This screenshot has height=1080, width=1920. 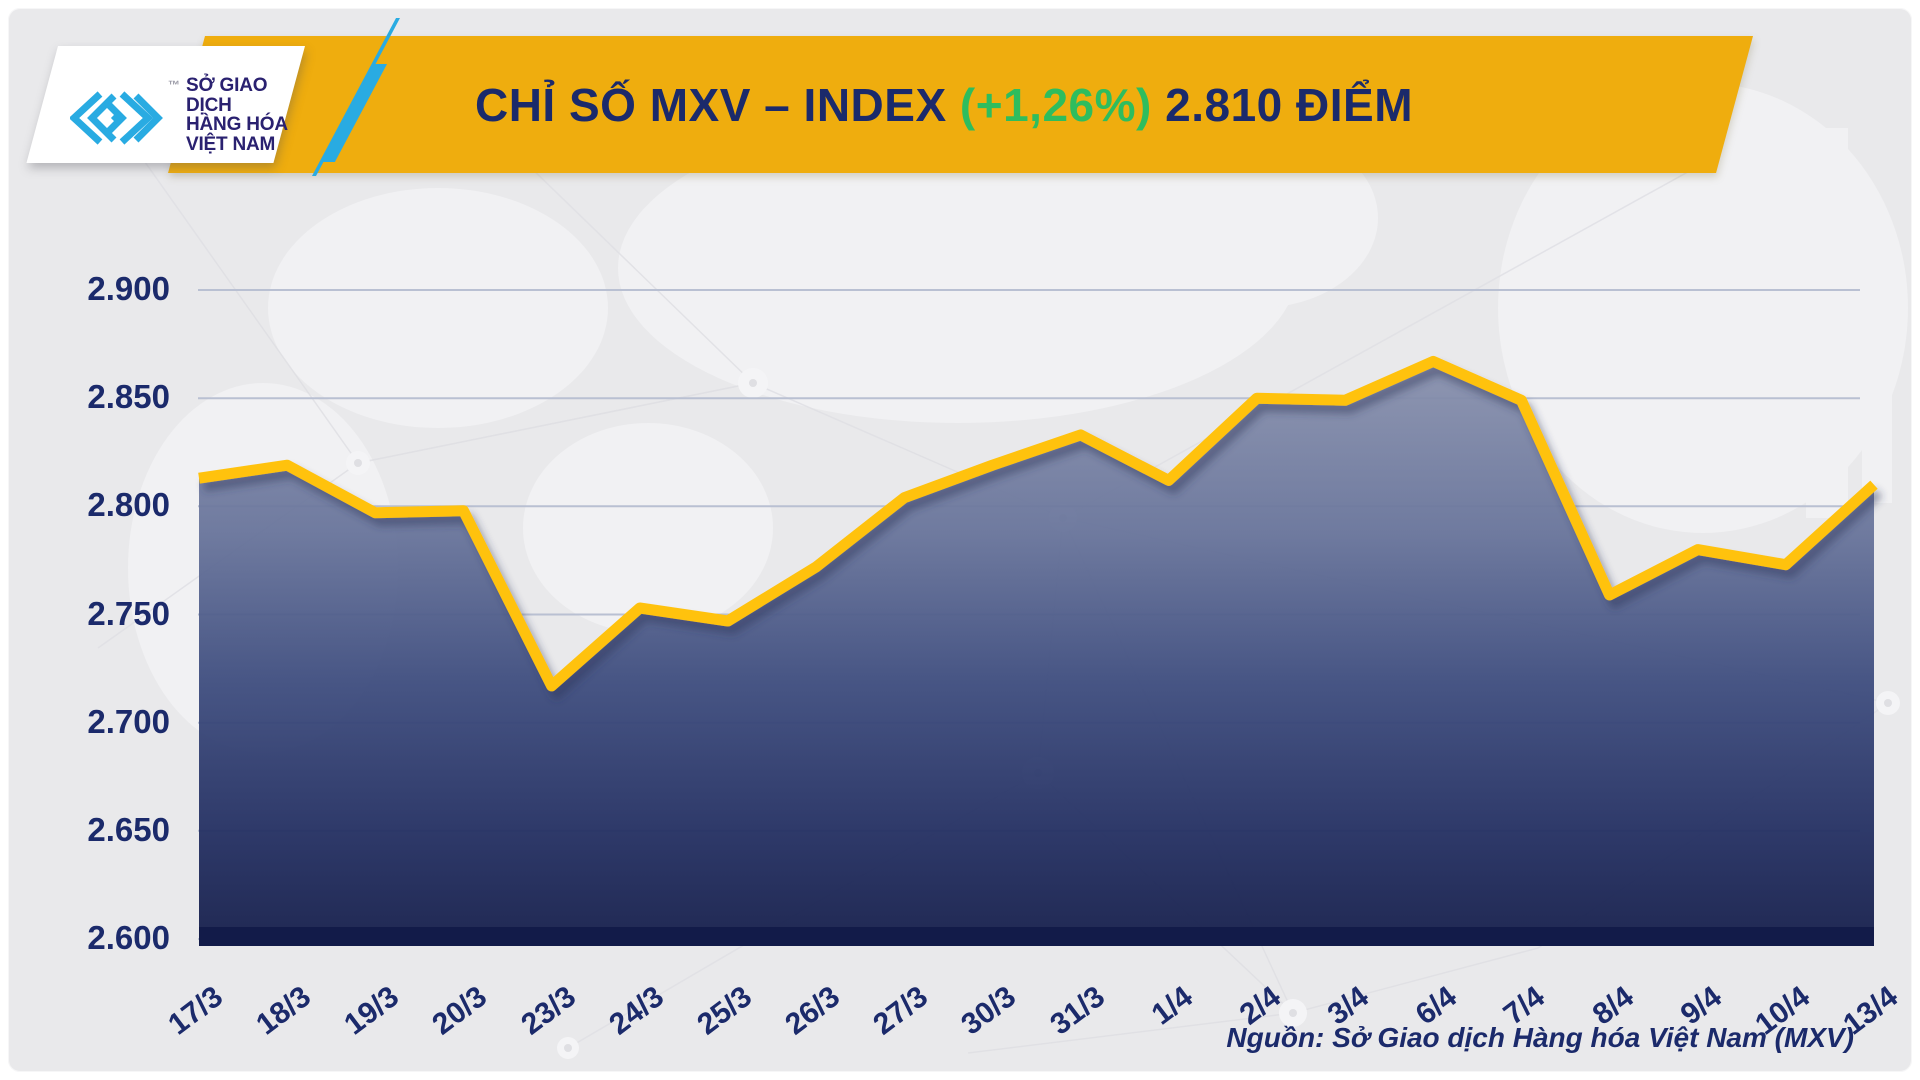 I want to click on x-axis-tick-label: 25/3, so click(x=724, y=1011).